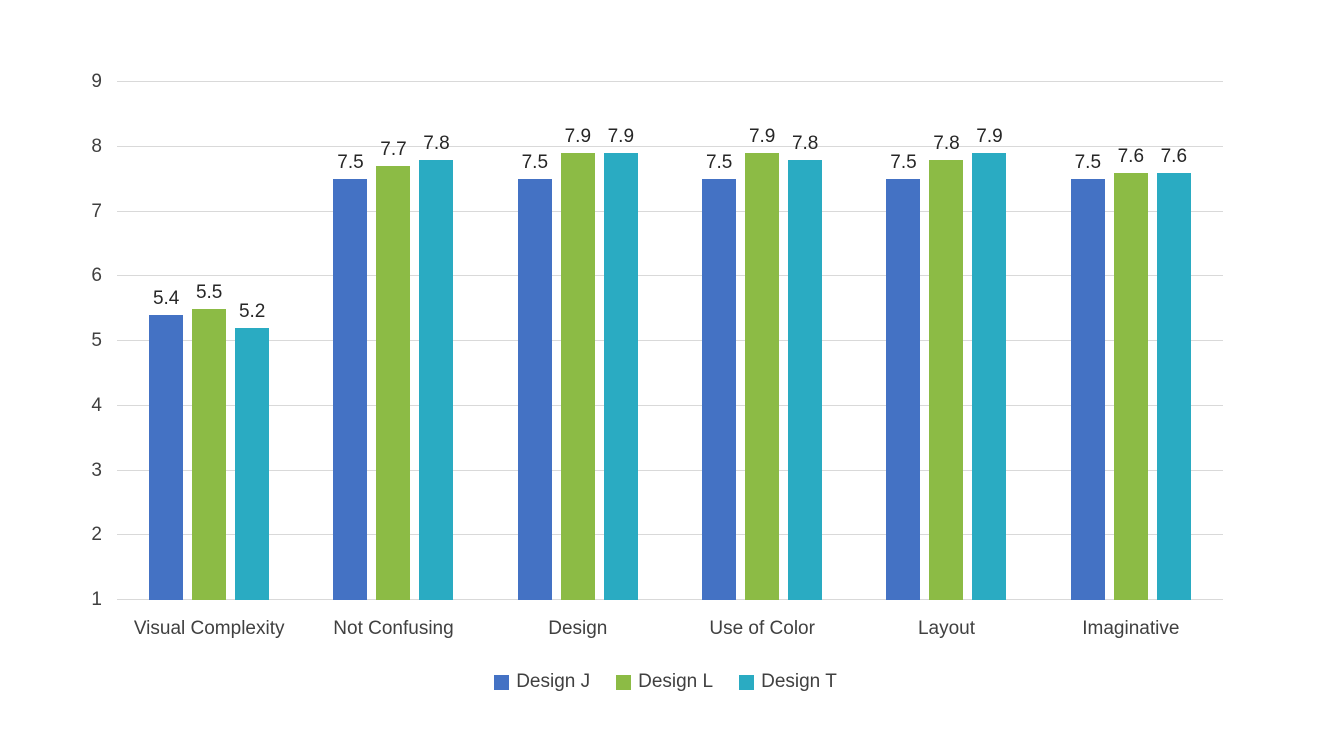 This screenshot has width=1331, height=730. Describe the element at coordinates (96, 81) in the screenshot. I see `y-tick-label: 9` at that location.